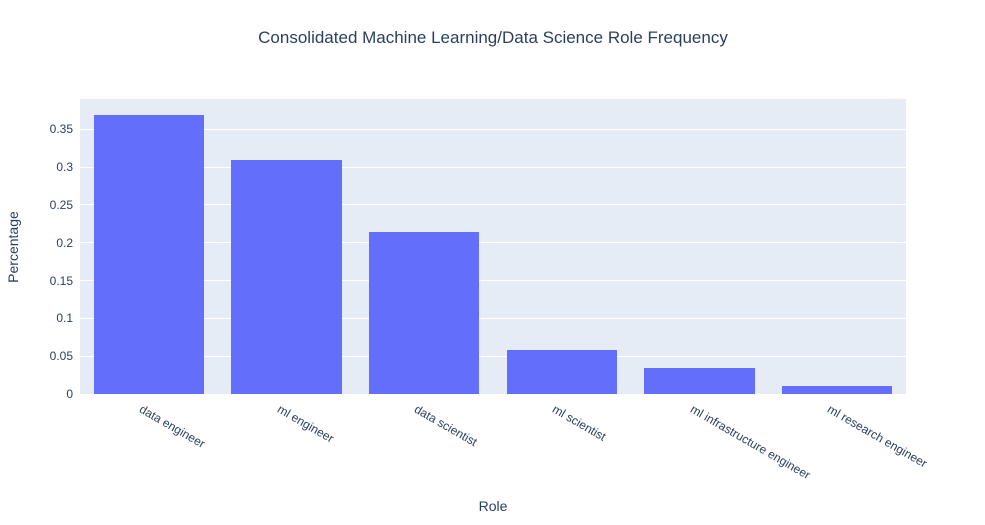 The image size is (985, 525). I want to click on bar-ml-scientist, so click(561, 372).